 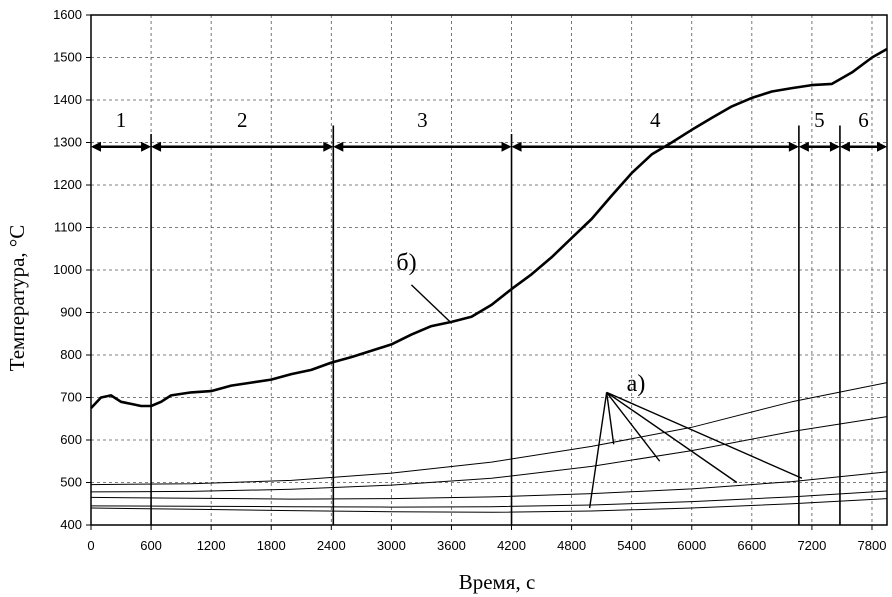 What do you see at coordinates (271, 545) in the screenshot?
I see `x-tick-label: 1800` at bounding box center [271, 545].